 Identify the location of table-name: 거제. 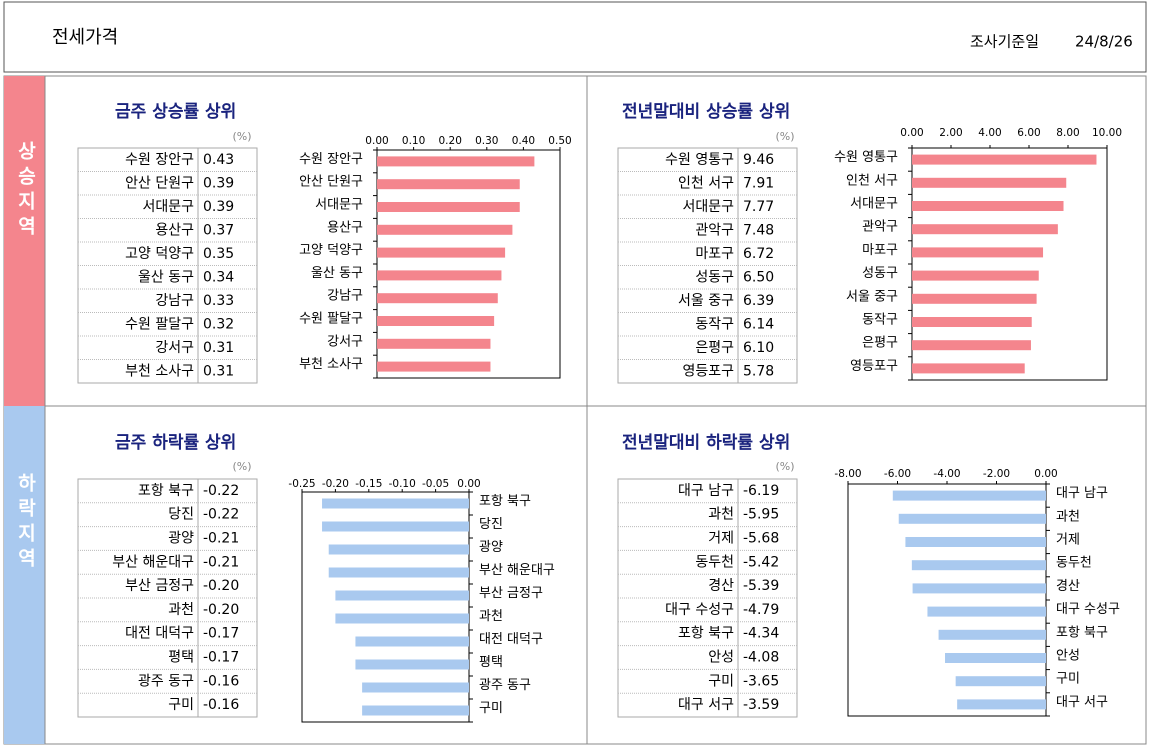
(721, 539).